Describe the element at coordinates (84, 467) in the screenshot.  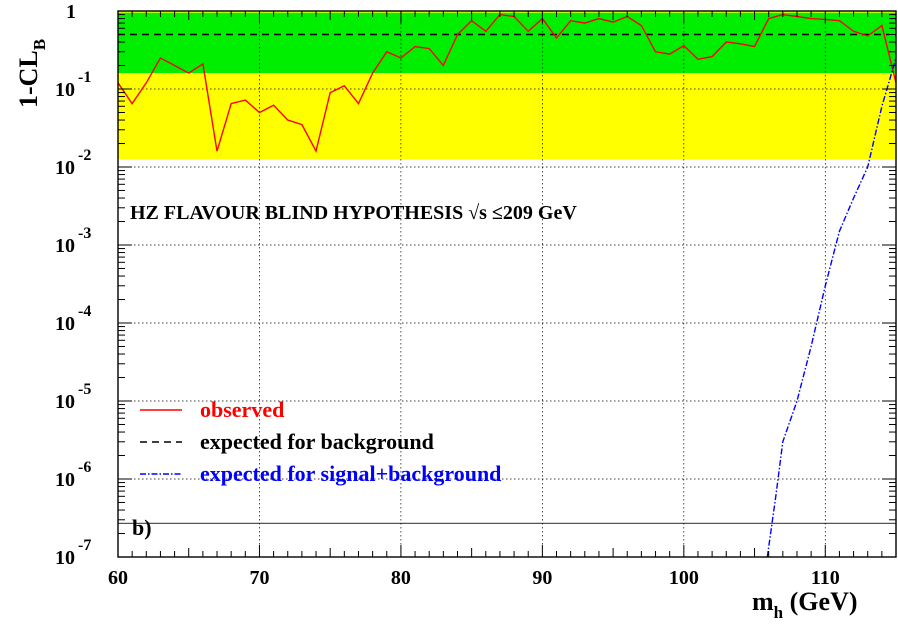
I see `y-tick-label-exponent: -6` at that location.